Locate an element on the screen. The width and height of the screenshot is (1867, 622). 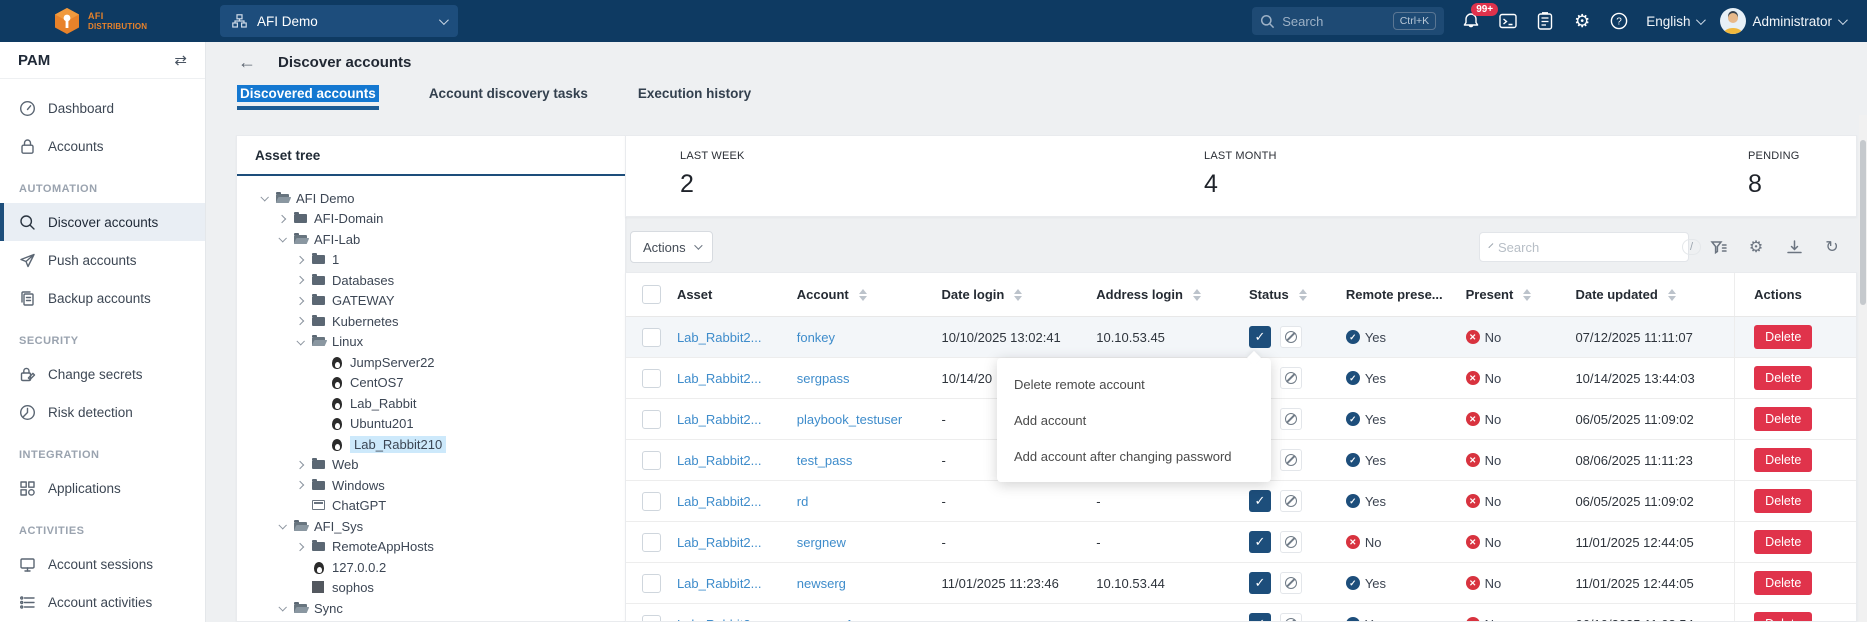
tree-item: Linux is located at coordinates (434, 342).